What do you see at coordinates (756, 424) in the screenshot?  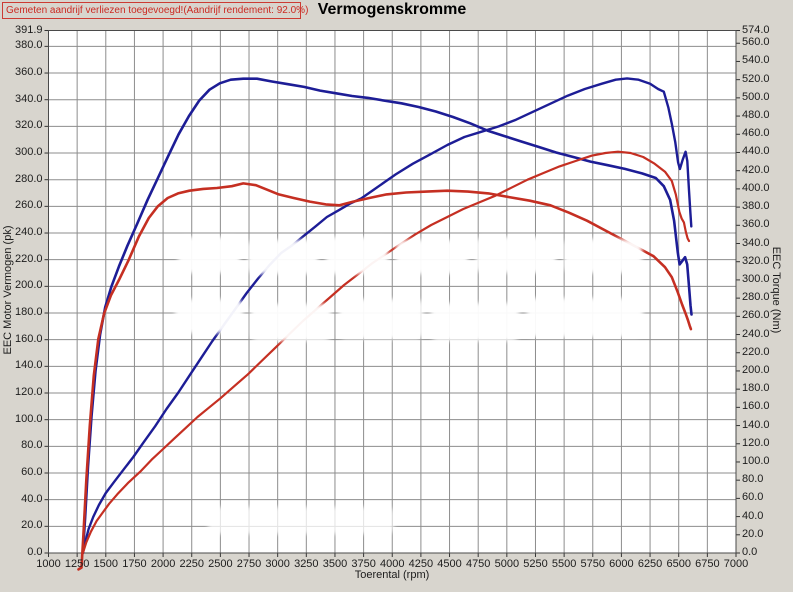 I see `y-right-tick-label: 140.0` at bounding box center [756, 424].